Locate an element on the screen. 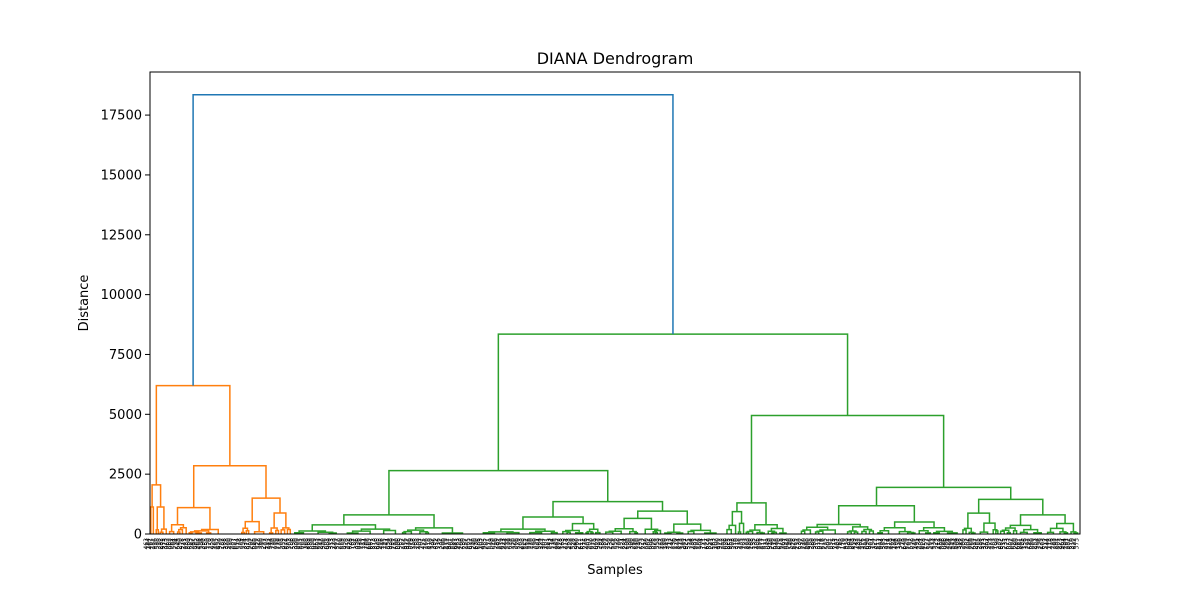 The image size is (1200, 600). leaf-label: 342 is located at coordinates (961, 544).